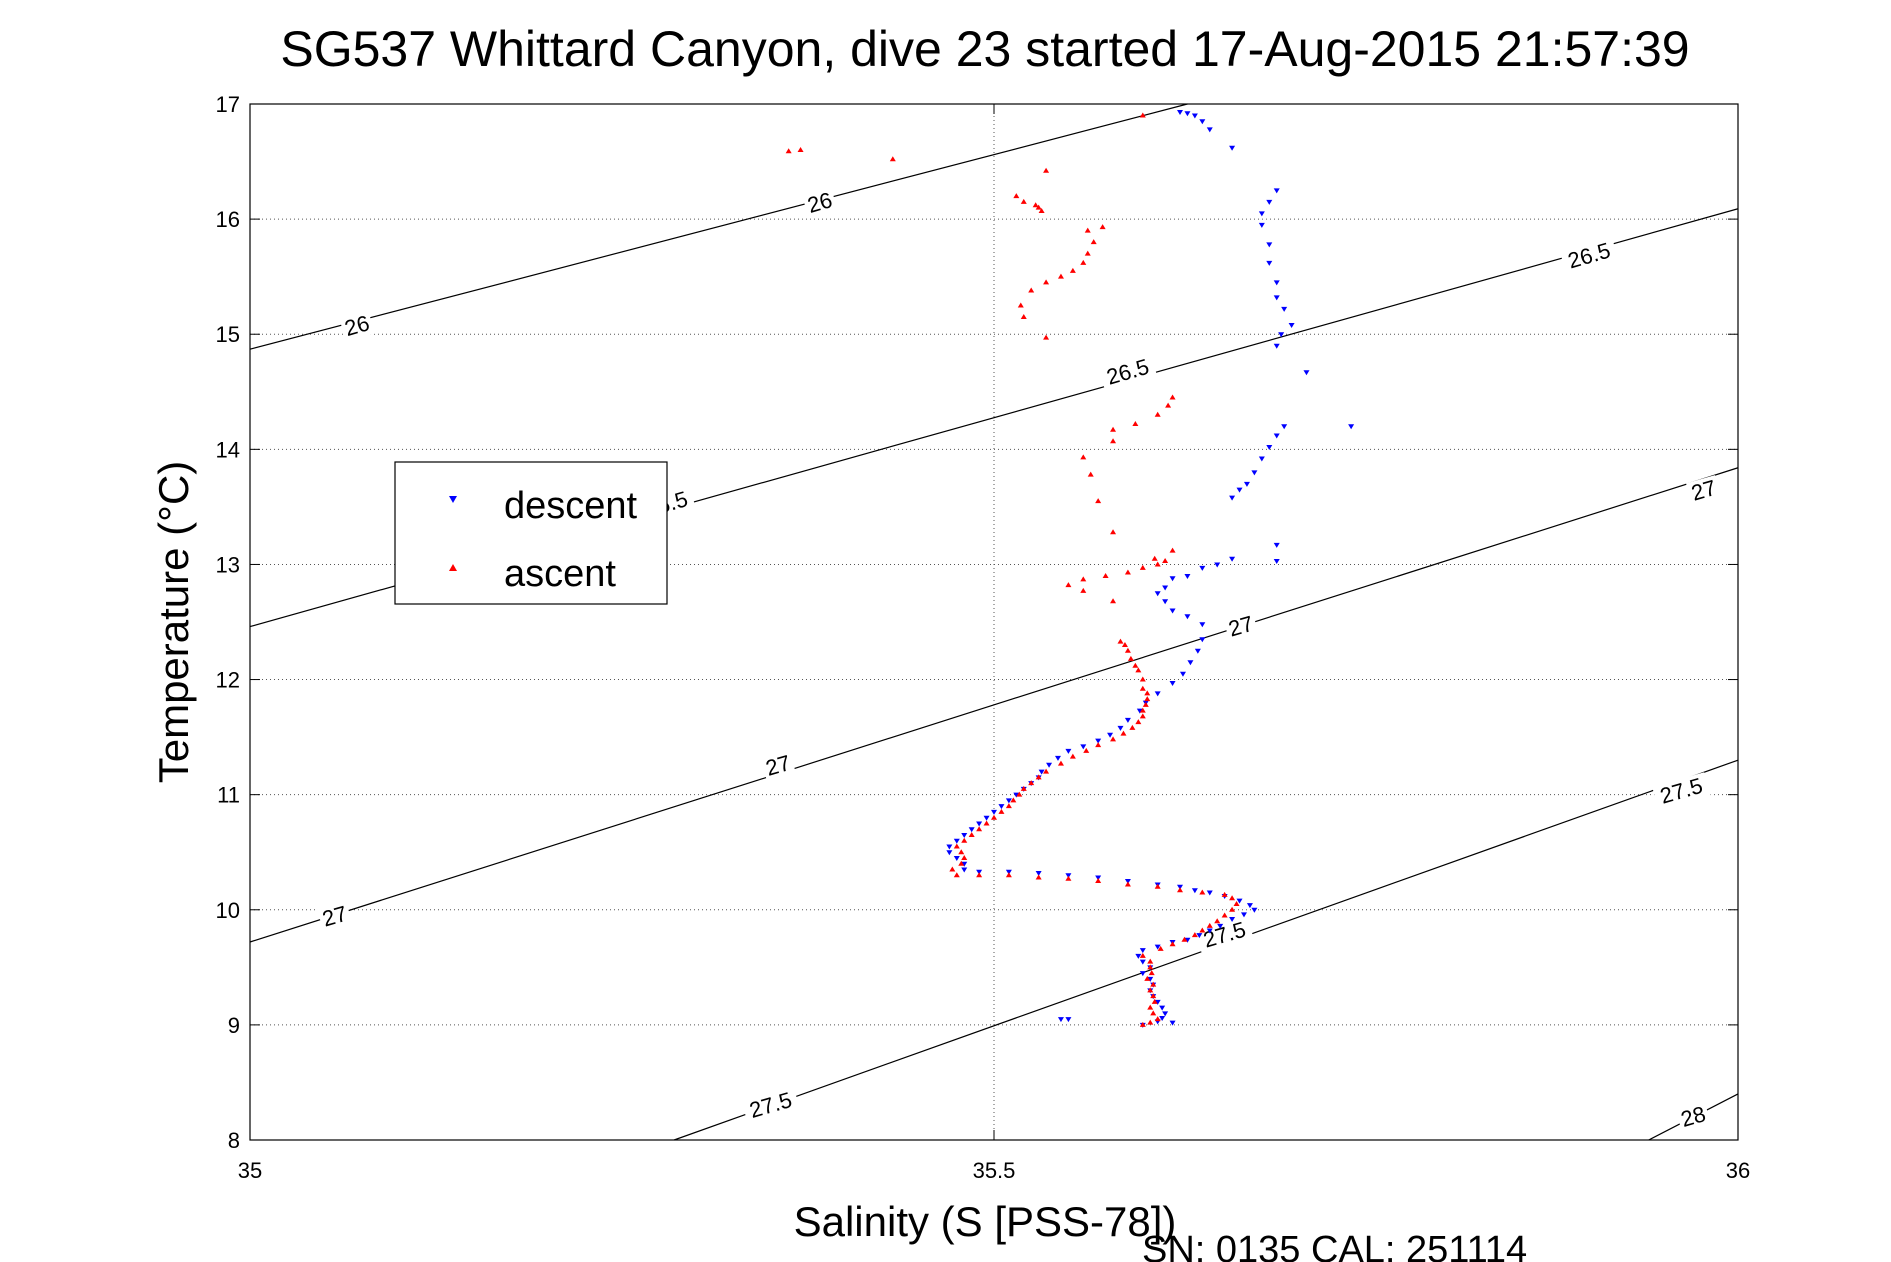 This screenshot has width=1891, height=1262. What do you see at coordinates (1334, 1245) in the screenshot?
I see `footer-serial-cal: SN: 0135 CAL: 251114` at bounding box center [1334, 1245].